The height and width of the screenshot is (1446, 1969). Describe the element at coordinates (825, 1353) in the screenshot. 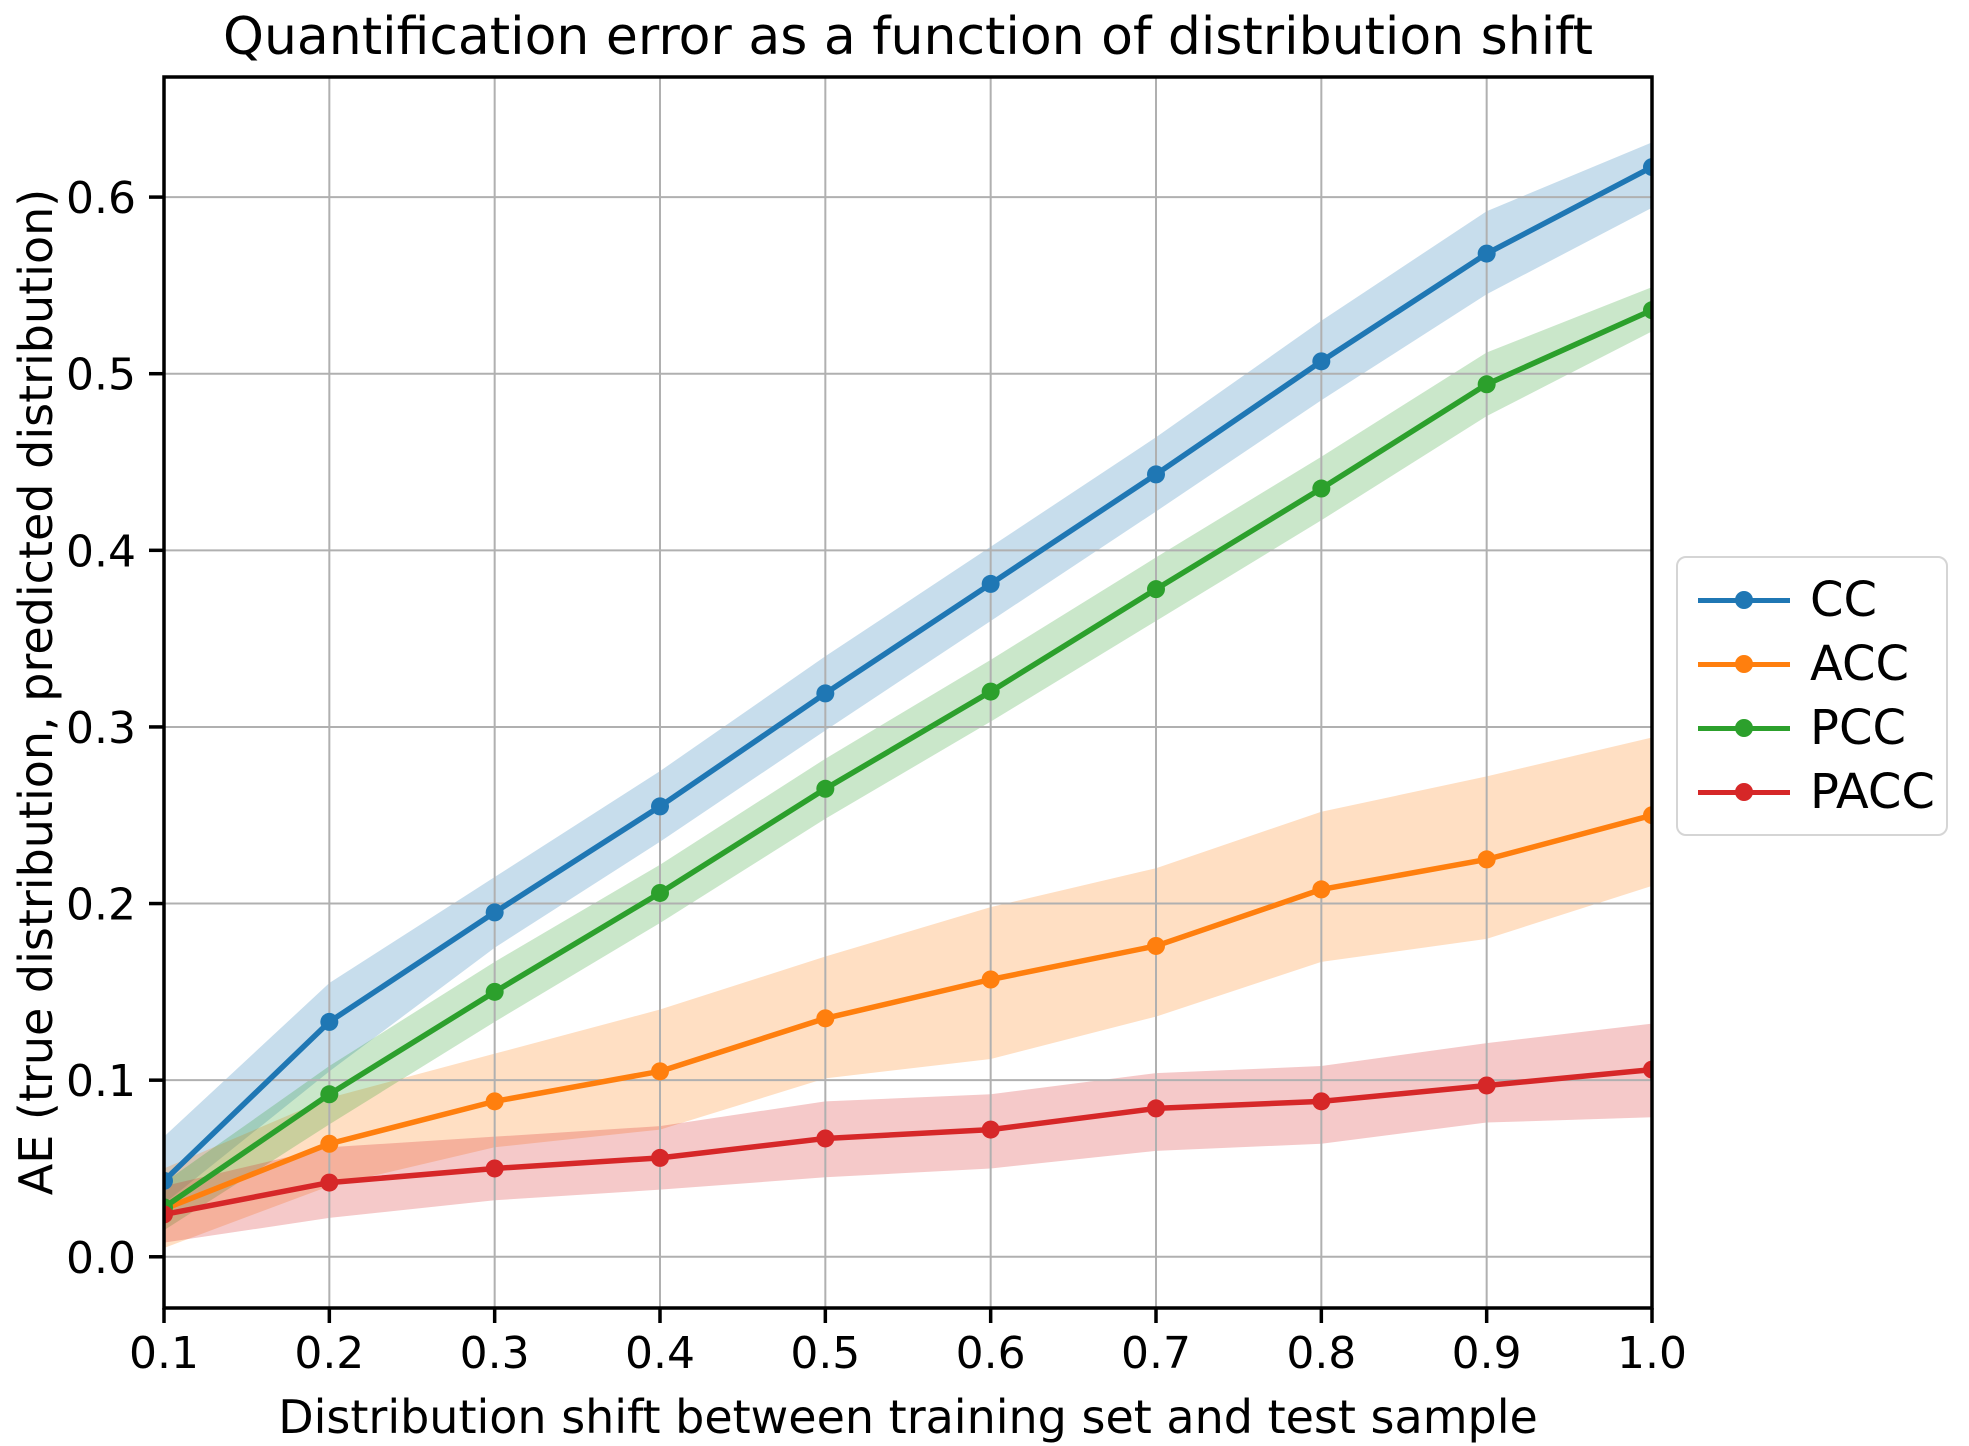

I see `x-tick-label: 0.5` at that location.